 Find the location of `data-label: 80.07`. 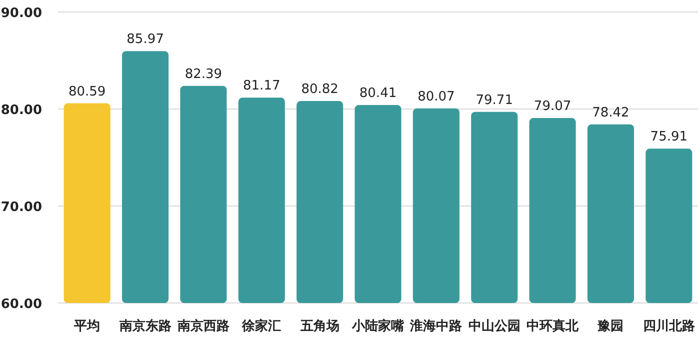

data-label: 80.07 is located at coordinates (436, 96).